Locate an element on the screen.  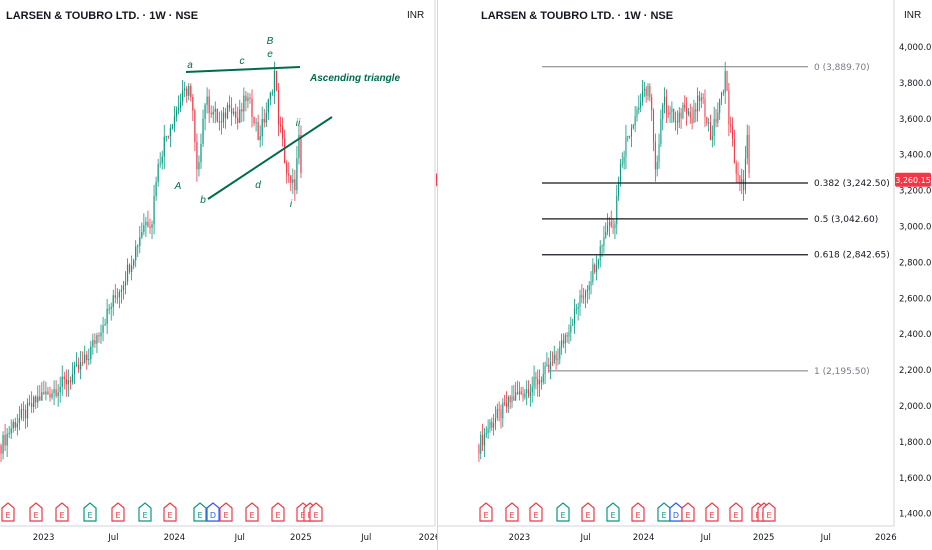
wave-label: e is located at coordinates (270, 54).